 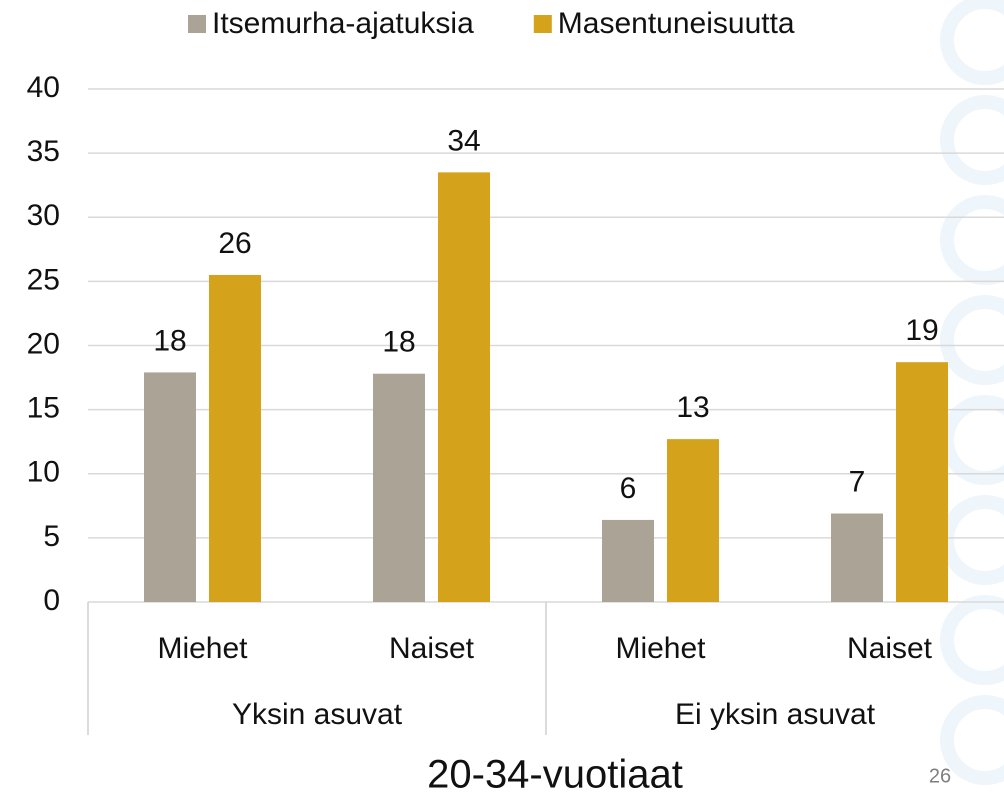 What do you see at coordinates (43, 279) in the screenshot?
I see `y-tick-label: 25` at bounding box center [43, 279].